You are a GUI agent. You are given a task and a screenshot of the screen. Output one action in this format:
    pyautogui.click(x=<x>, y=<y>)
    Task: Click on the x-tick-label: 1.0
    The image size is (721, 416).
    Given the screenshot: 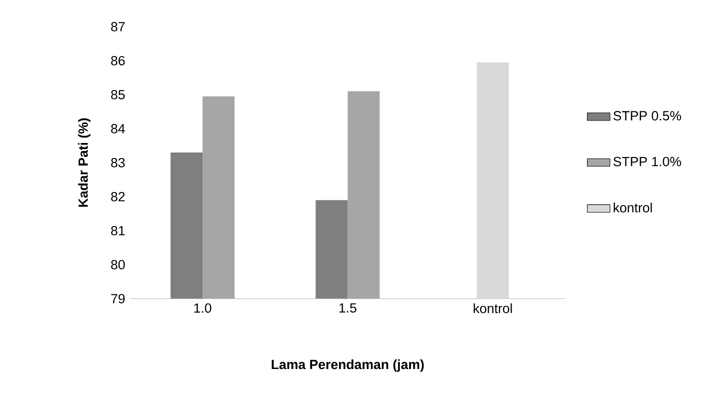 What is the action you would take?
    pyautogui.click(x=203, y=308)
    